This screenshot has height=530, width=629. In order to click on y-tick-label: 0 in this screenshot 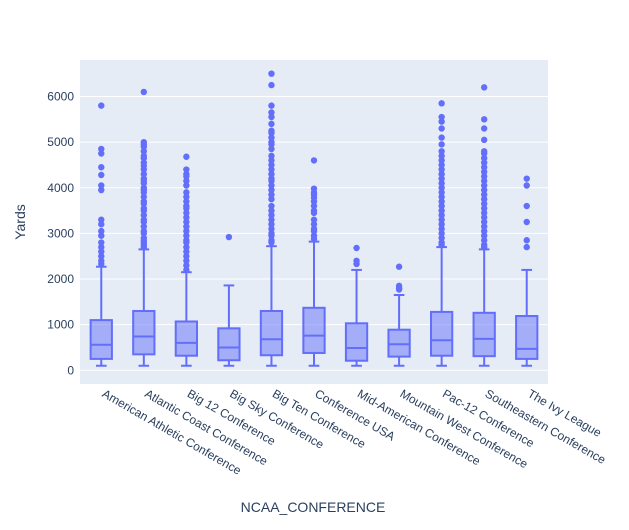, I will do `click(70, 370)`.